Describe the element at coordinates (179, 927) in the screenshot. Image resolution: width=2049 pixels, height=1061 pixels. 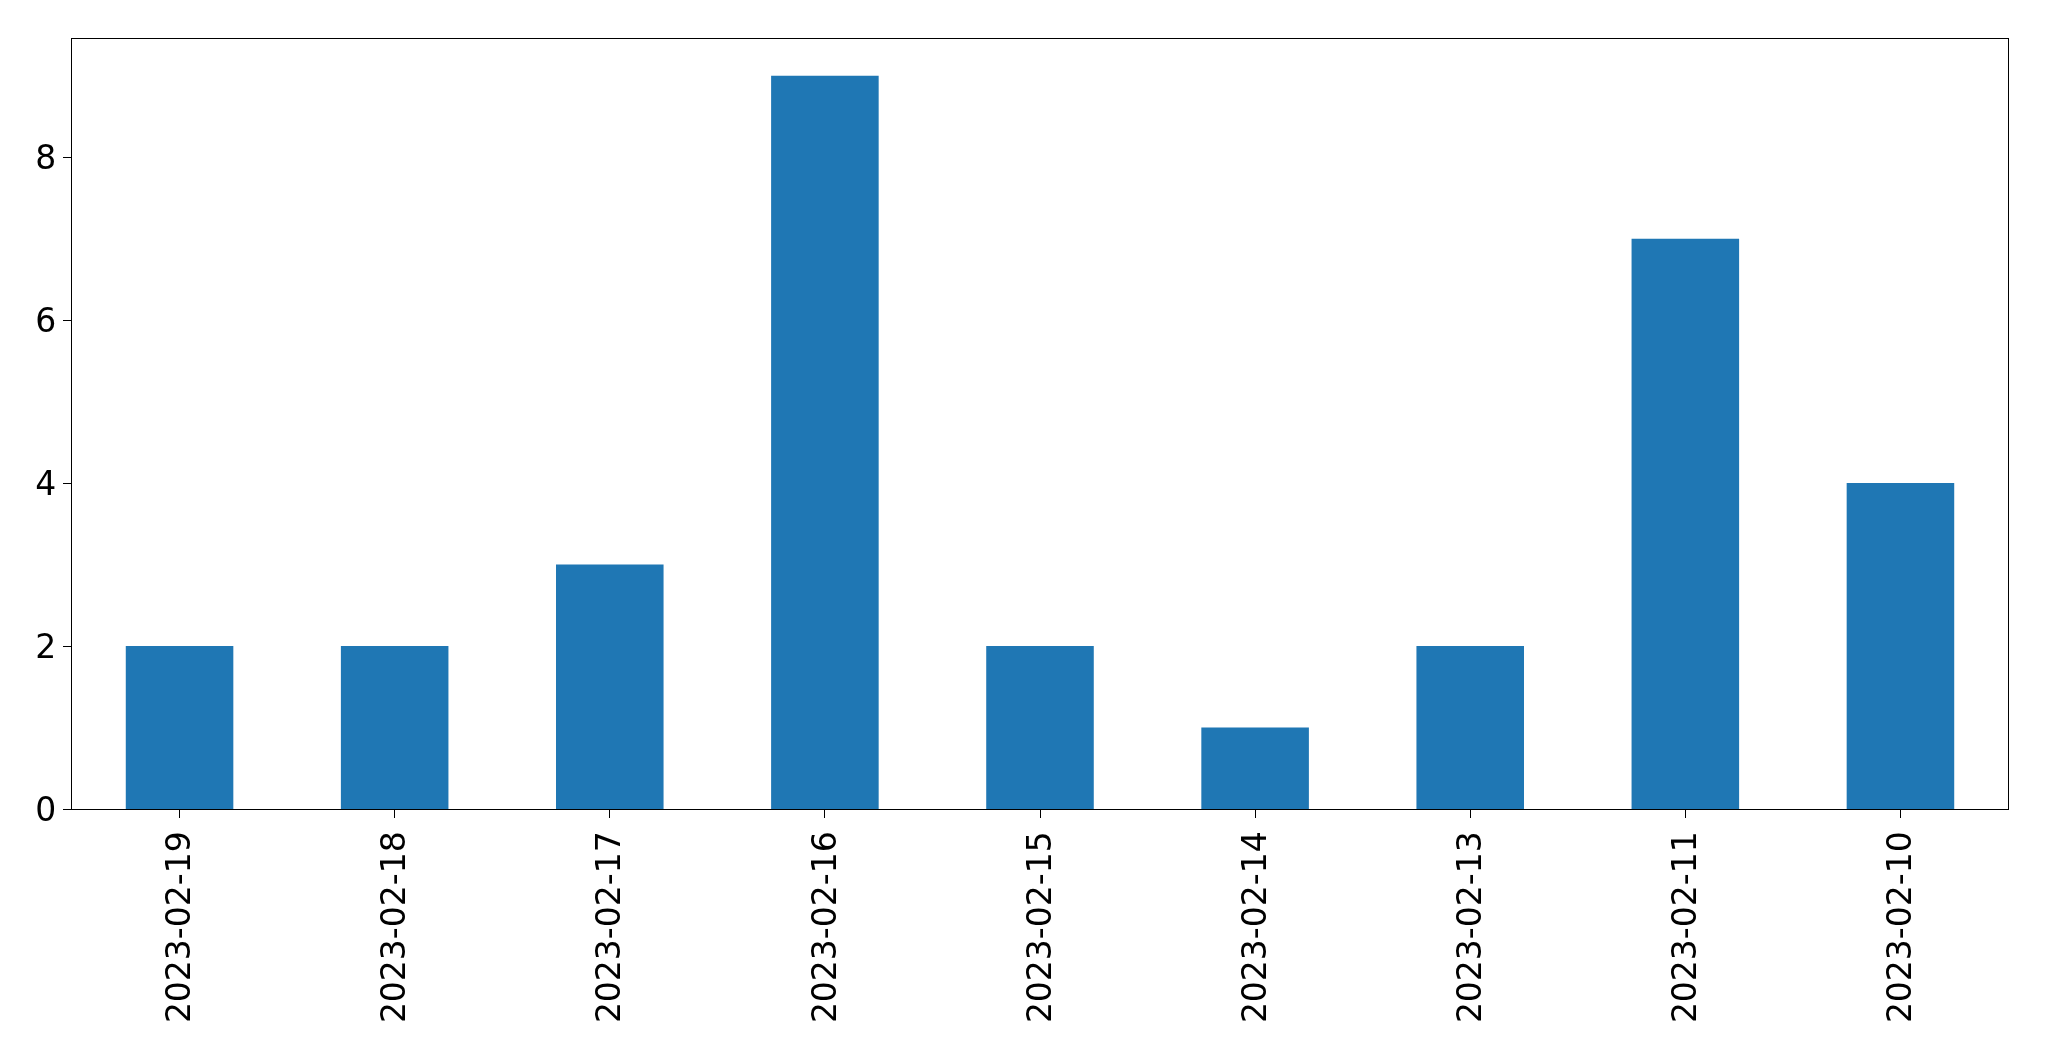
I see `x-tick-label: 2023-02-19` at that location.